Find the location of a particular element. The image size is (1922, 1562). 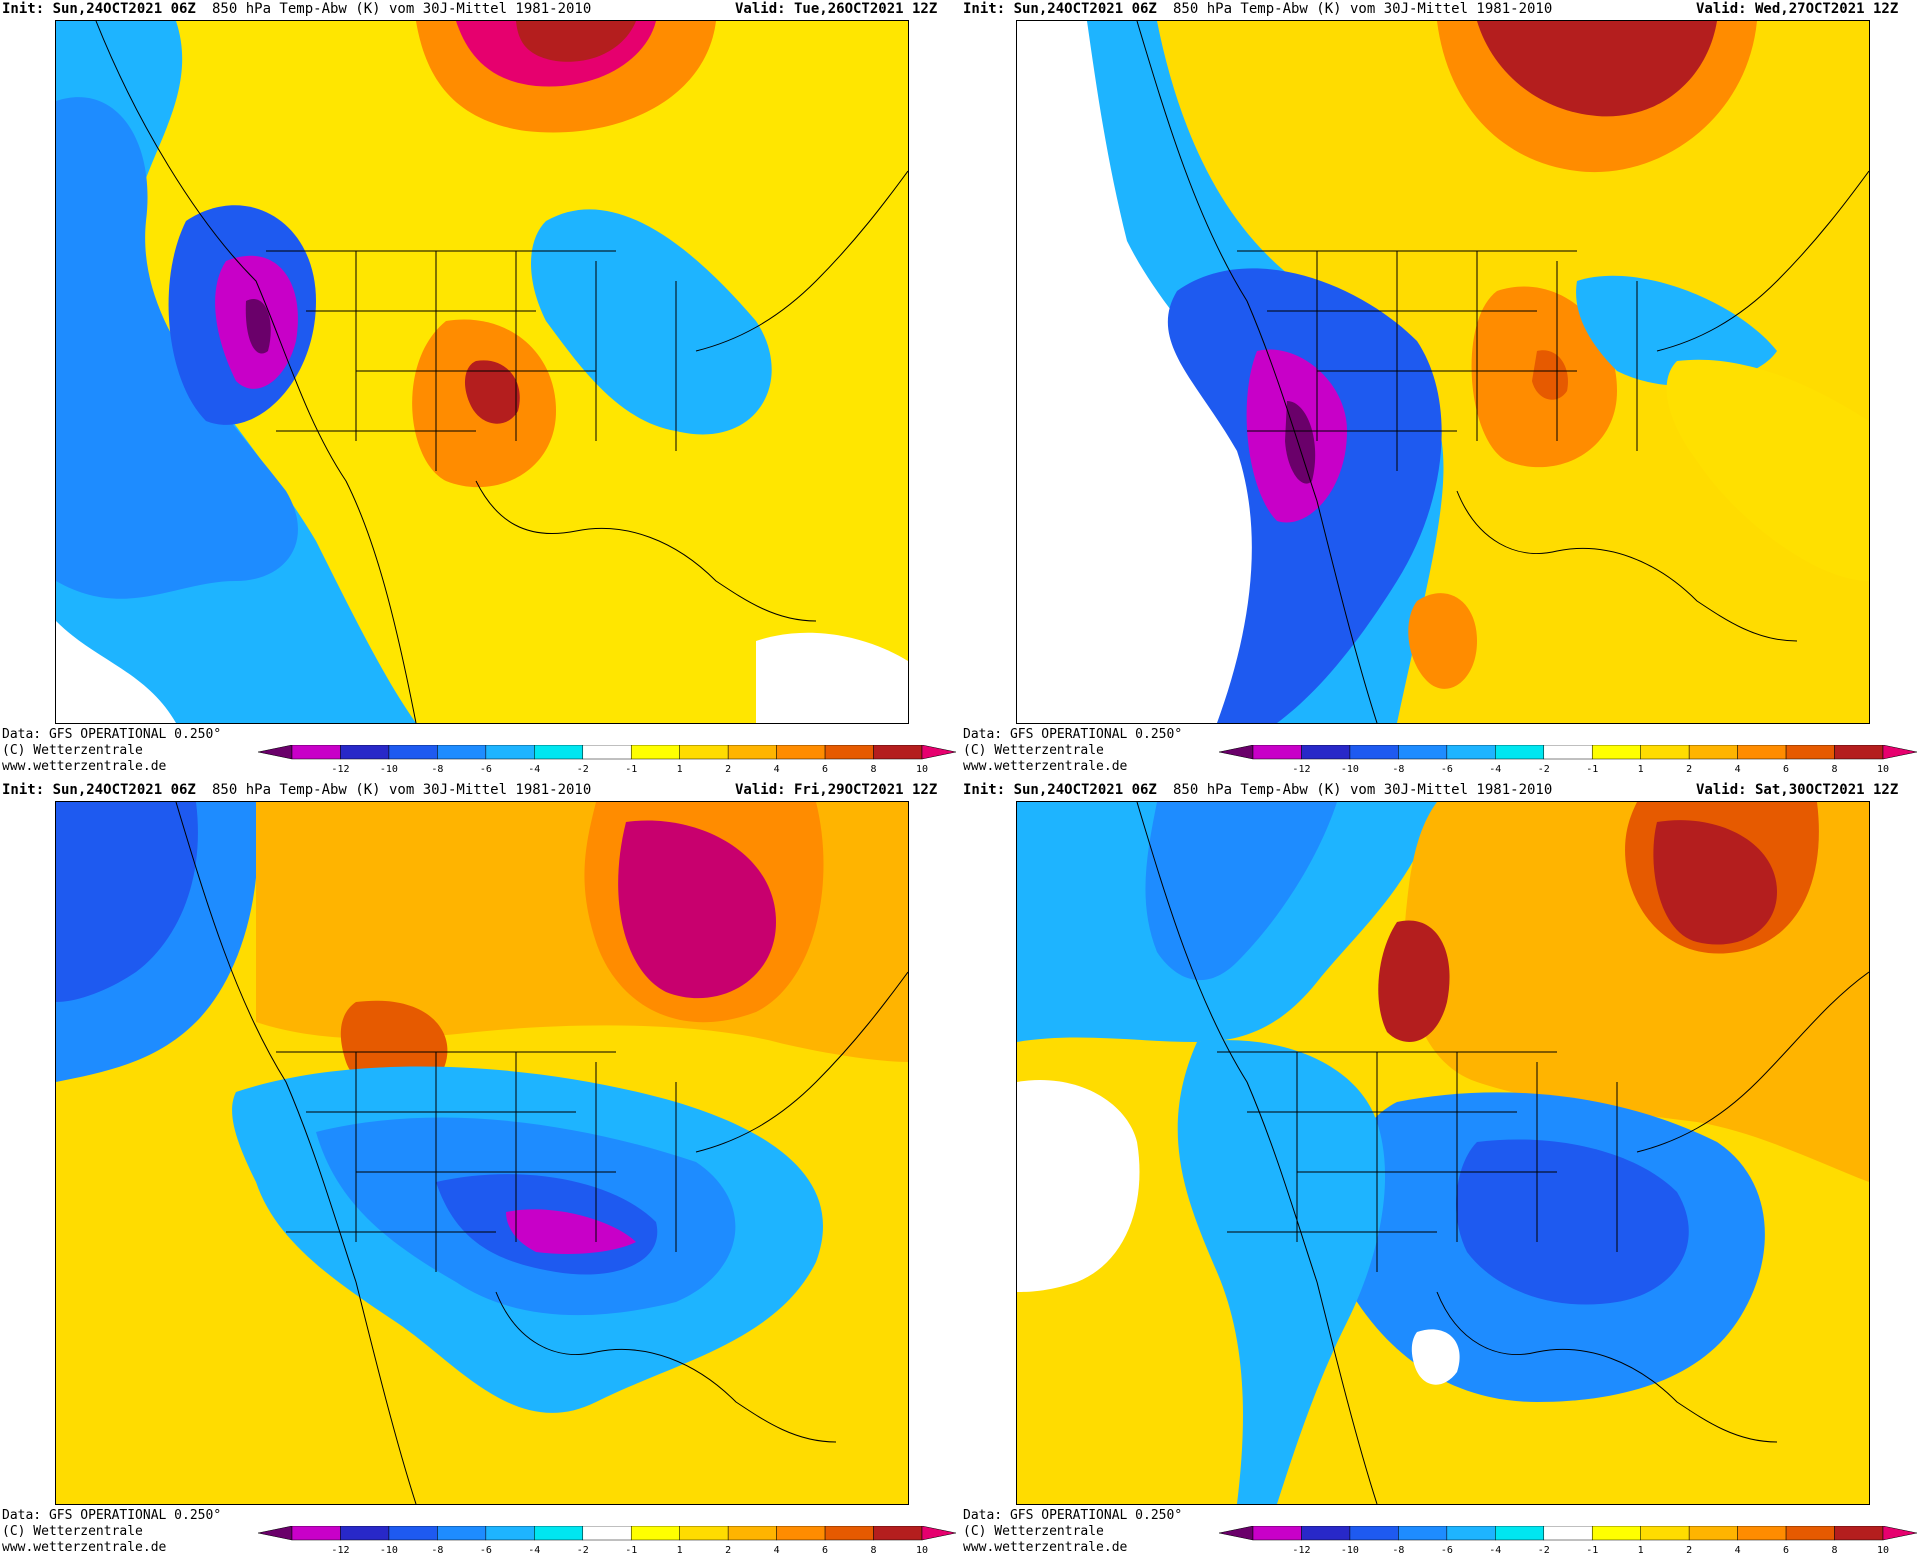

legend-tick-label: -2 is located at coordinates (583, 1550).